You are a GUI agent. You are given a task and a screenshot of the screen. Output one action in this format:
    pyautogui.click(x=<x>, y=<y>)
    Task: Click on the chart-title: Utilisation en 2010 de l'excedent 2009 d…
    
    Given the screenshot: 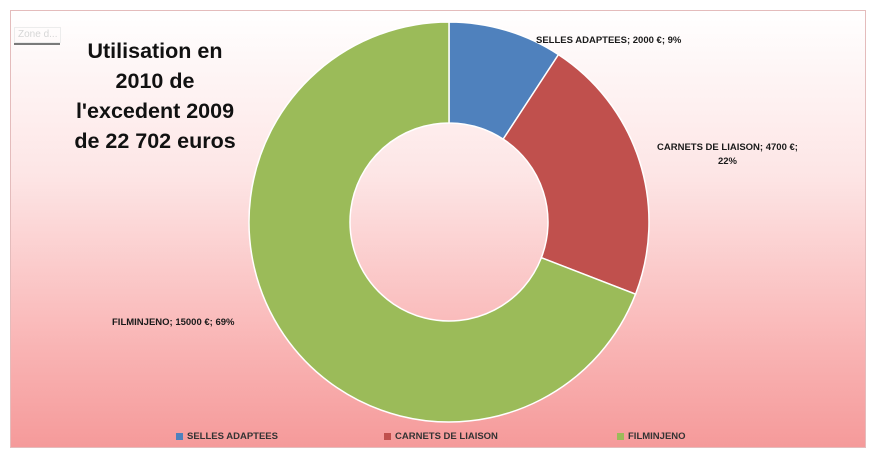 What is the action you would take?
    pyautogui.click(x=155, y=96)
    